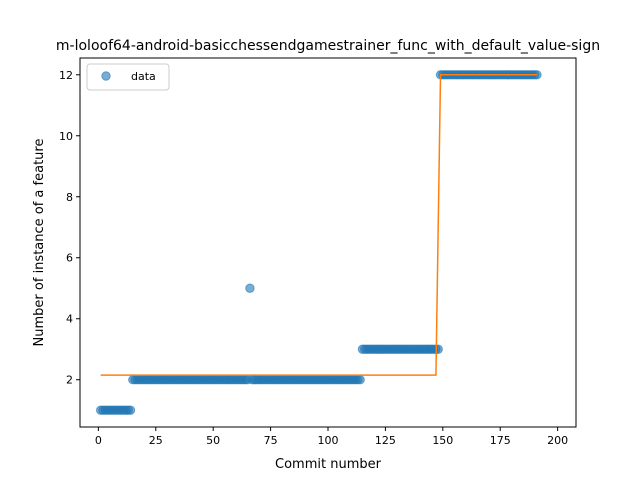 The height and width of the screenshot is (480, 640). Describe the element at coordinates (69, 258) in the screenshot. I see `y-tick-label: 6` at that location.